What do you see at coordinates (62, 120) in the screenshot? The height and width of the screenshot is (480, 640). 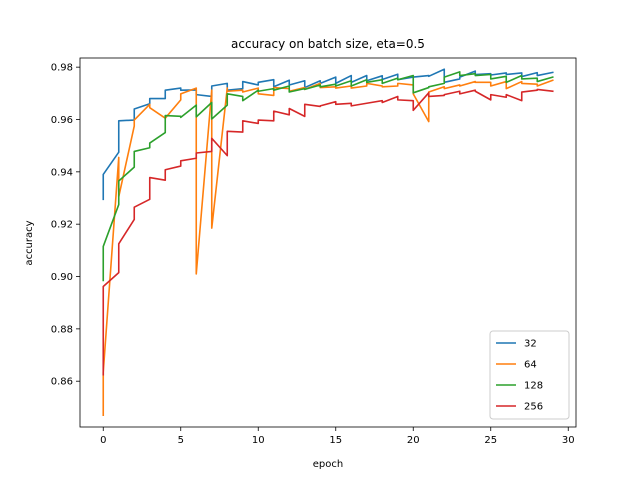 I see `y-tick-label: 0.96` at bounding box center [62, 120].